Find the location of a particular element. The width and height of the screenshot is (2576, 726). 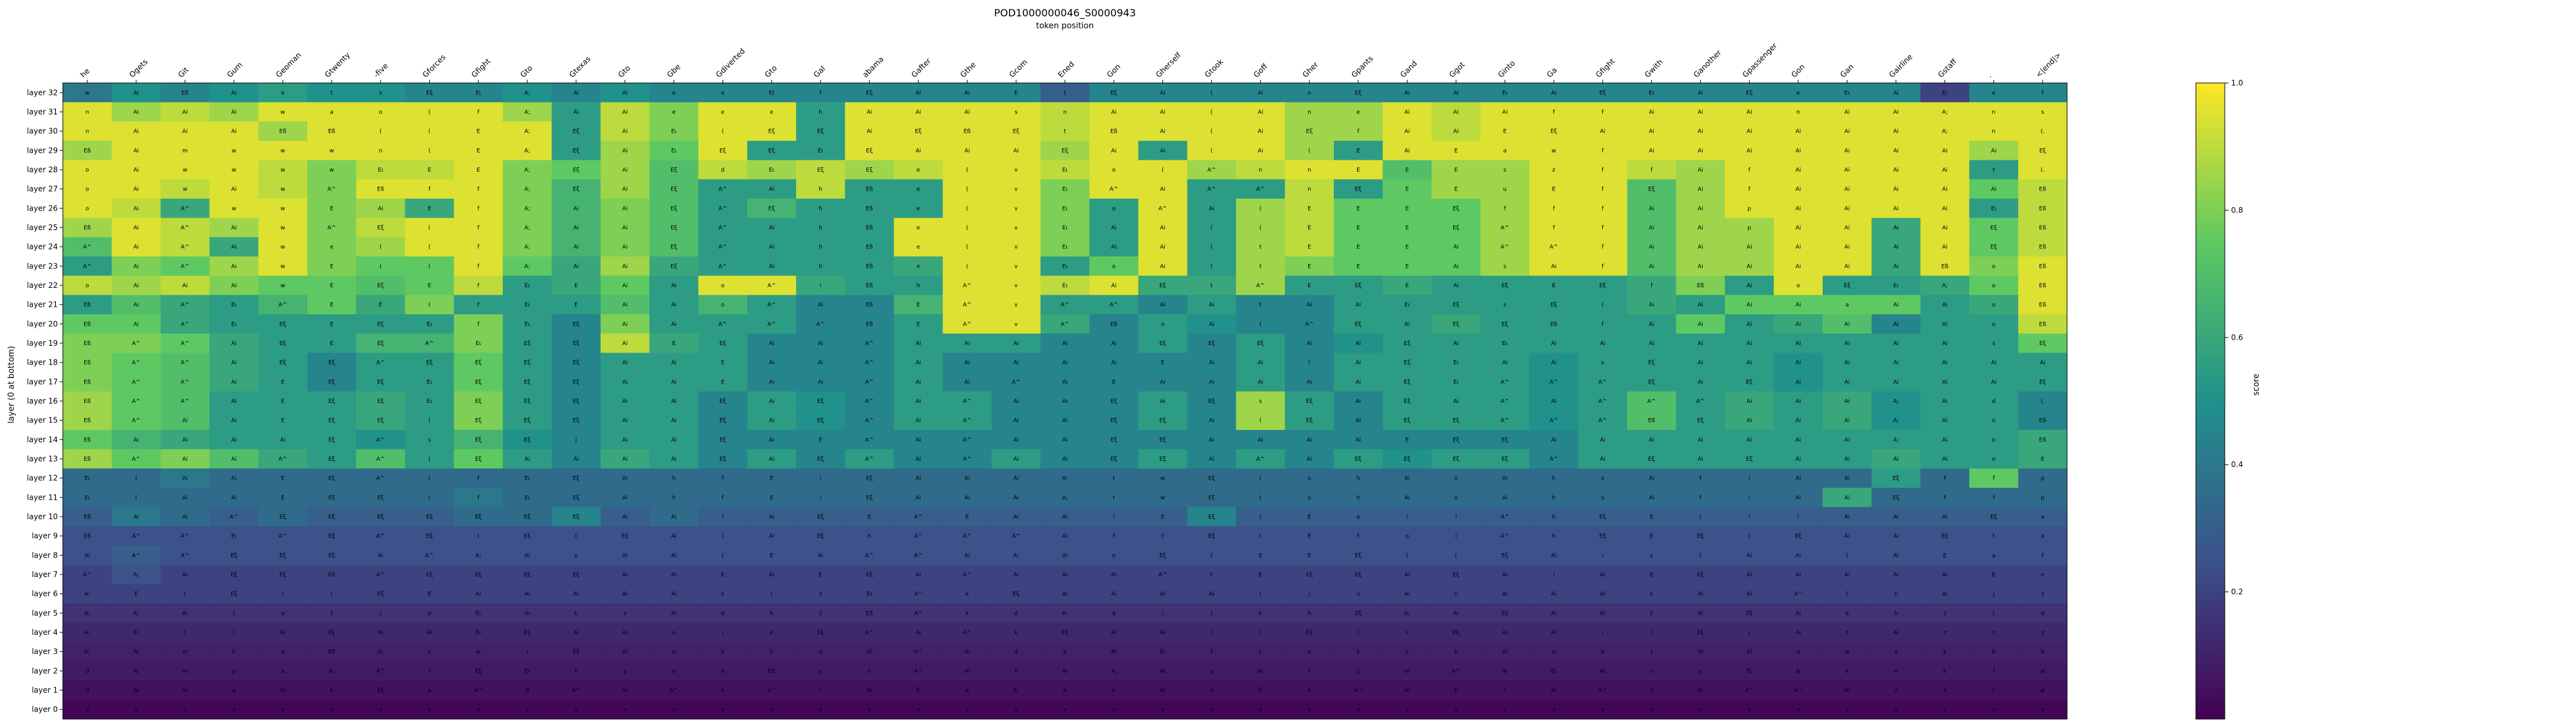

cell-text: u is located at coordinates (1505, 190).